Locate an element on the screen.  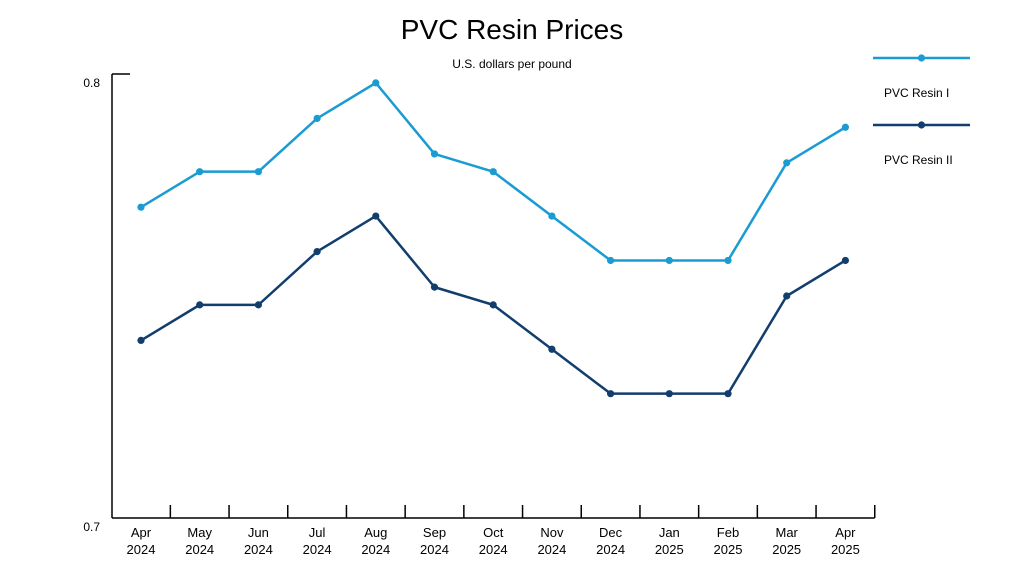
x-tick-label: Oct 2024 is located at coordinates (493, 541).